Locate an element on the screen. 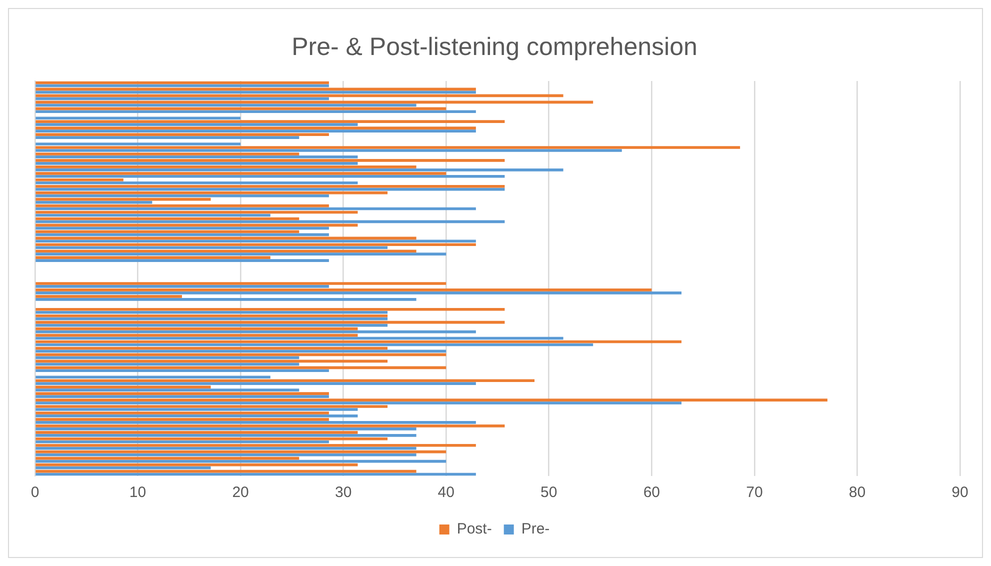  chart-title: Pre- & Post-listening comprehension is located at coordinates (495, 46).